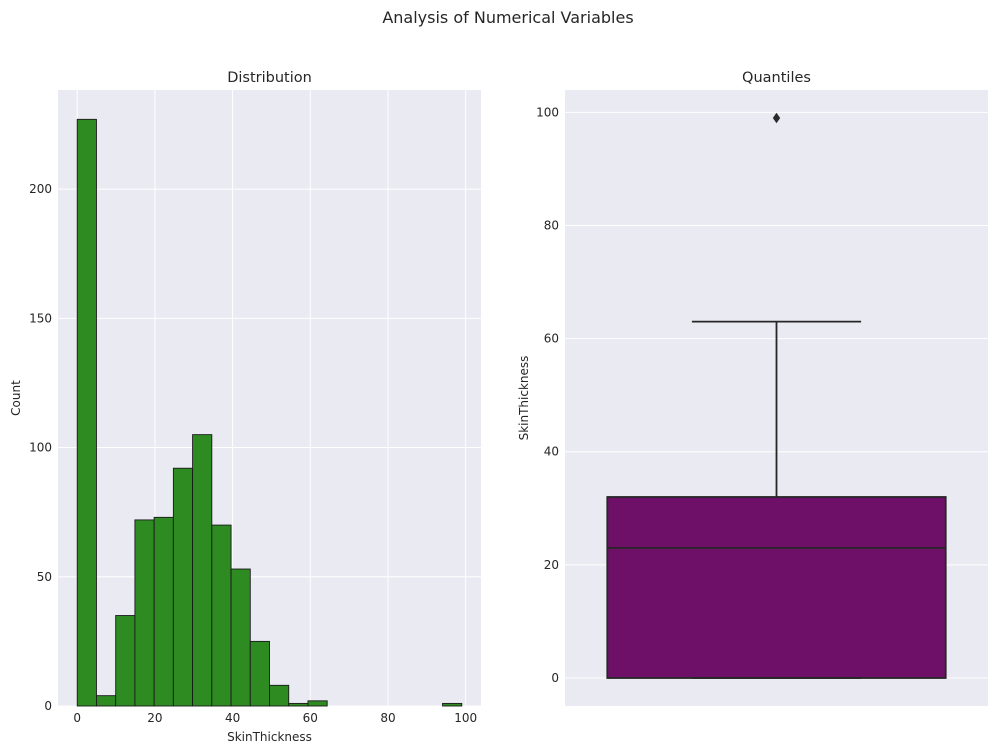 Image resolution: width=997 pixels, height=754 pixels. What do you see at coordinates (232, 718) in the screenshot?
I see `histogram-x-tick-label: 40` at bounding box center [232, 718].